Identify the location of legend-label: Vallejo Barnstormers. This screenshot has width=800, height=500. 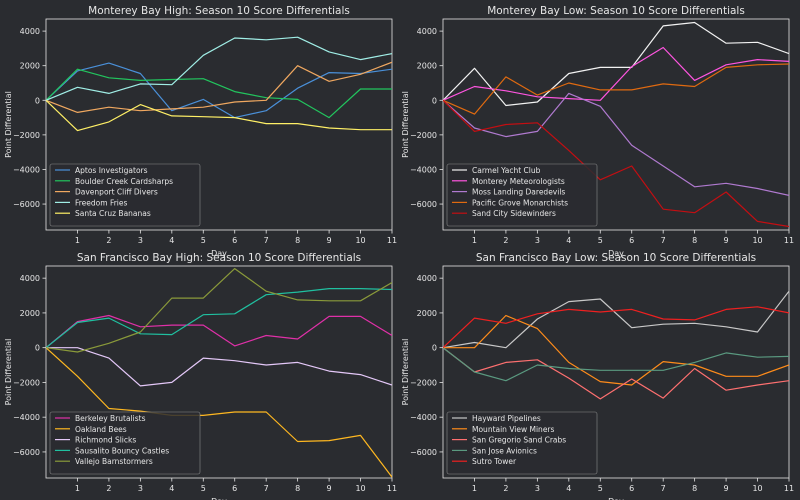
(114, 461).